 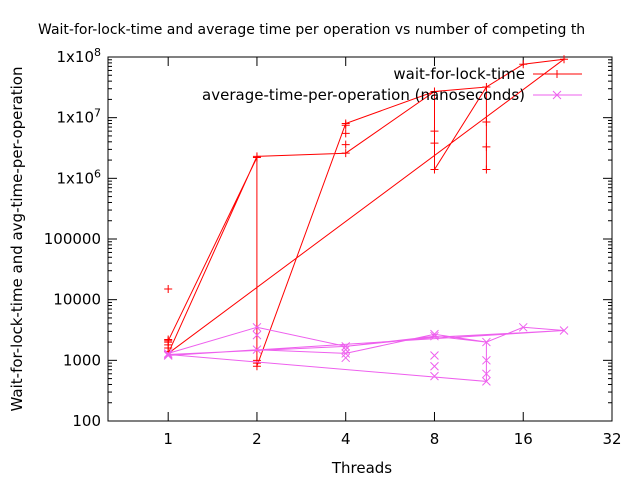 I want to click on y-tick-label: 1x10⁶, so click(x=78, y=177).